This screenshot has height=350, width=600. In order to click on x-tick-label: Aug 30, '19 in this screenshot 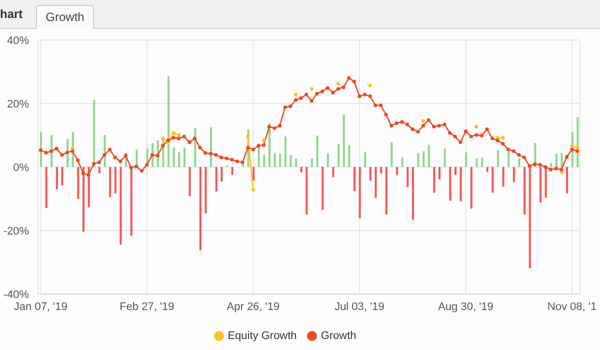, I will do `click(466, 306)`.